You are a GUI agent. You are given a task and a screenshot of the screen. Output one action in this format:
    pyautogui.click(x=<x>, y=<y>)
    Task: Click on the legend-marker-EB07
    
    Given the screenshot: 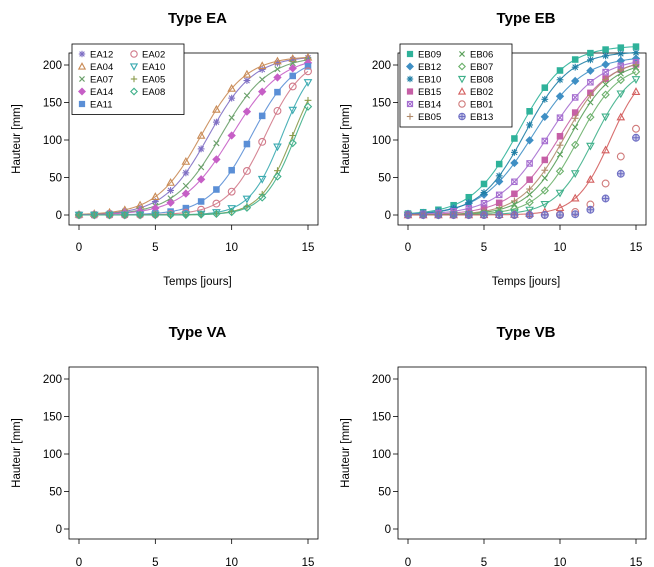 What is the action you would take?
    pyautogui.click(x=462, y=66)
    